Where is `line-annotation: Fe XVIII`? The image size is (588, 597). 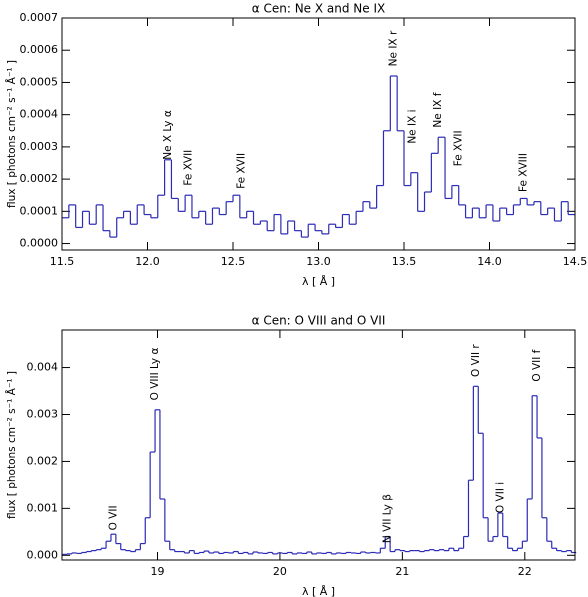
line-annotation: Fe XVIII is located at coordinates (524, 172).